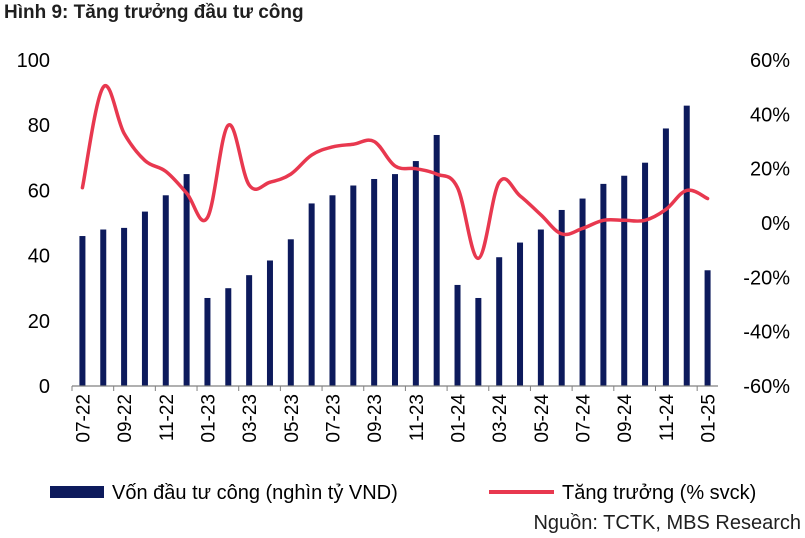 Image resolution: width=805 pixels, height=538 pixels. I want to click on x-tick-label: 09-23, so click(375, 418).